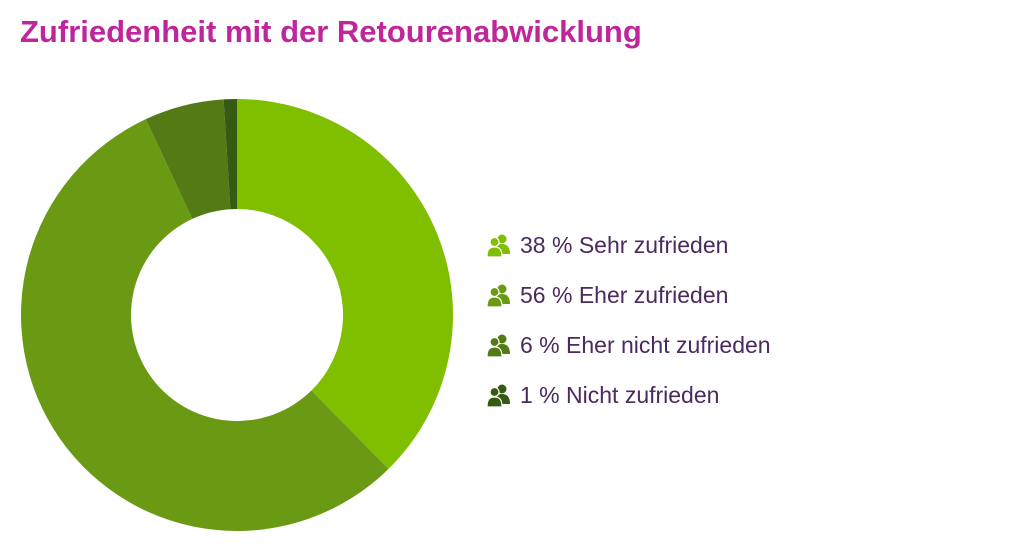 The height and width of the screenshot is (552, 1024). Describe the element at coordinates (624, 244) in the screenshot. I see `legend-label: 38 % Sehr zufrieden` at that location.